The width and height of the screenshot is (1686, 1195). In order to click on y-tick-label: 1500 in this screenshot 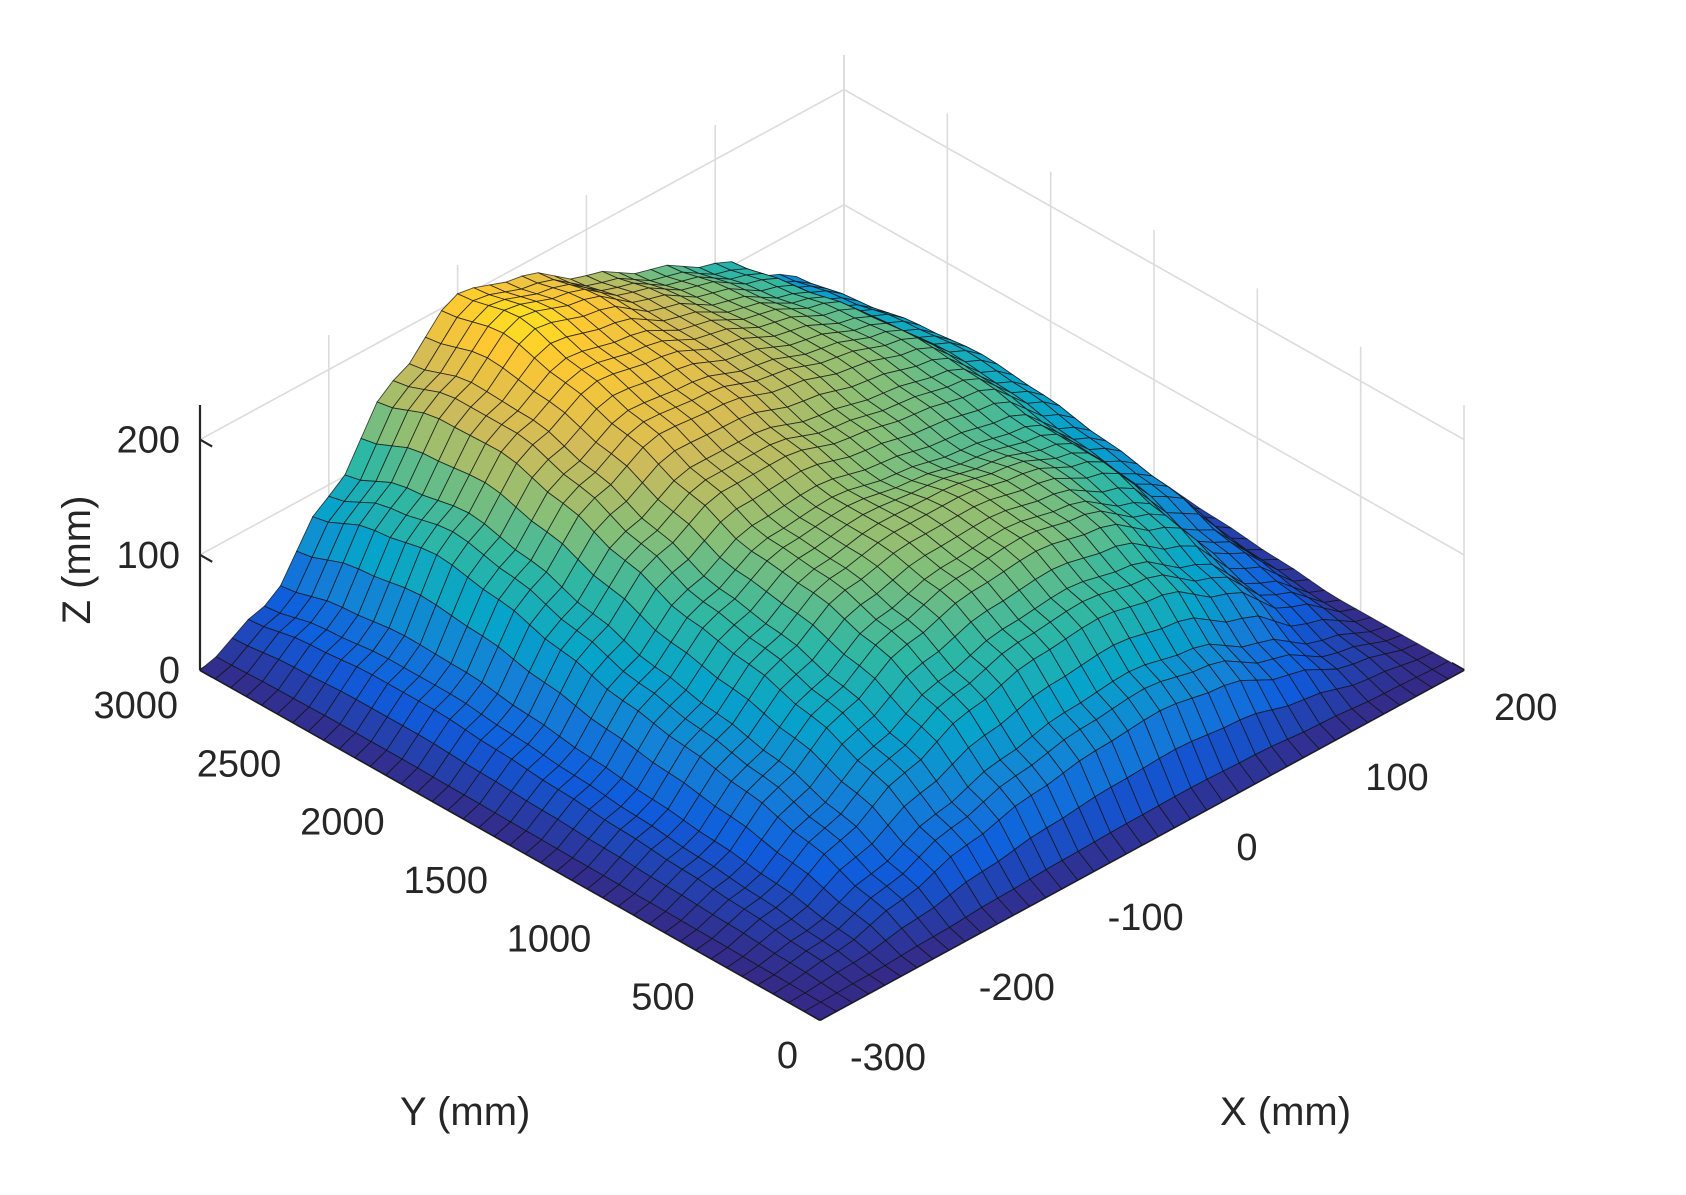, I will do `click(445, 881)`.